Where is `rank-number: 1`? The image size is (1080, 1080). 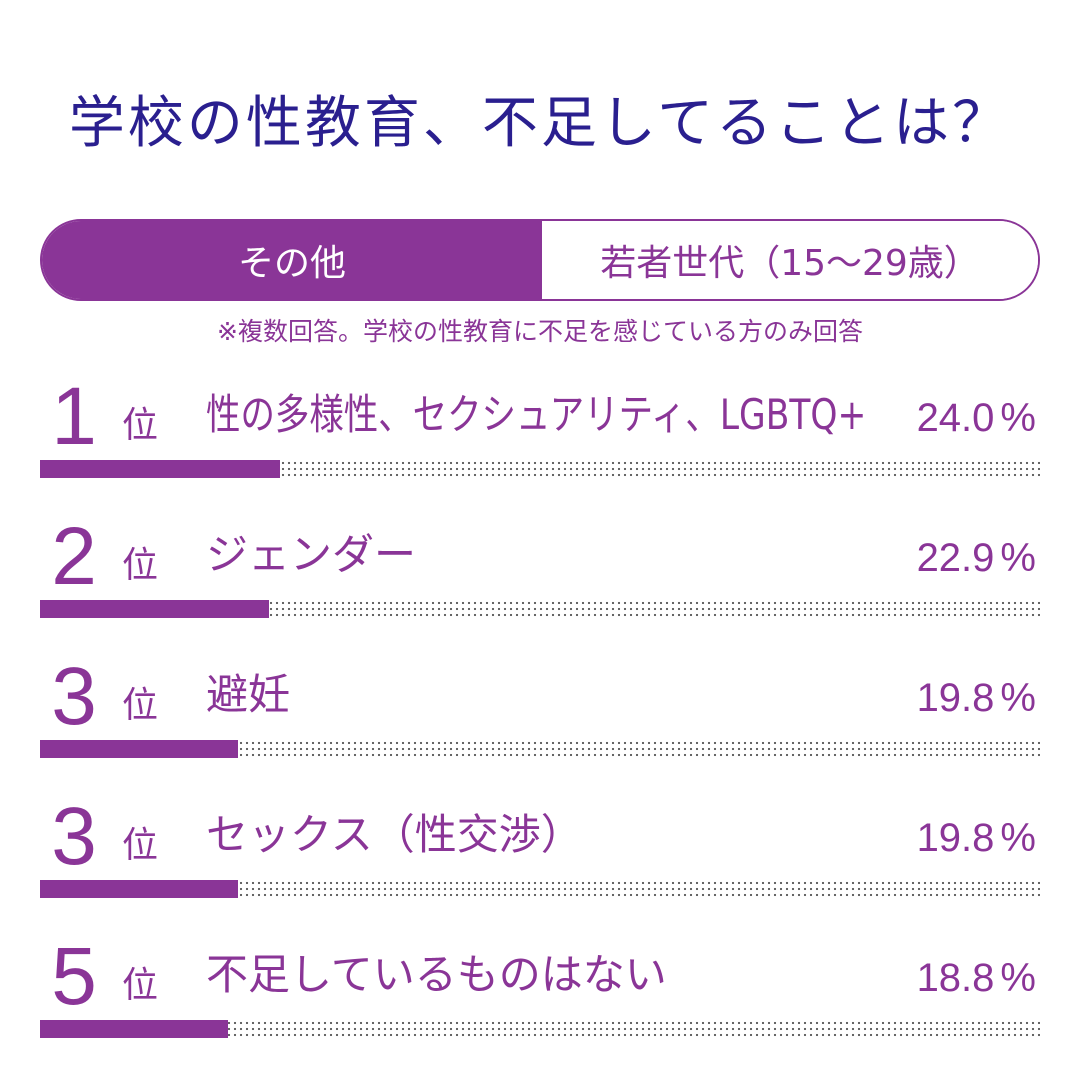 rank-number: 1 is located at coordinates (74, 416).